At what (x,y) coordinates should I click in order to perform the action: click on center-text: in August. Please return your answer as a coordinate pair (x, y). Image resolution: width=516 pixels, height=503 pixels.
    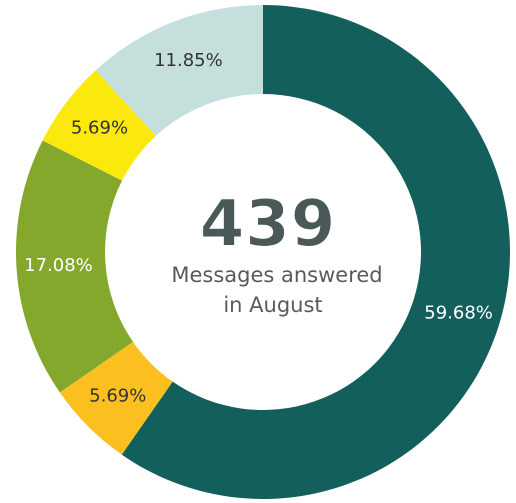
    Looking at the image, I should click on (272, 305).